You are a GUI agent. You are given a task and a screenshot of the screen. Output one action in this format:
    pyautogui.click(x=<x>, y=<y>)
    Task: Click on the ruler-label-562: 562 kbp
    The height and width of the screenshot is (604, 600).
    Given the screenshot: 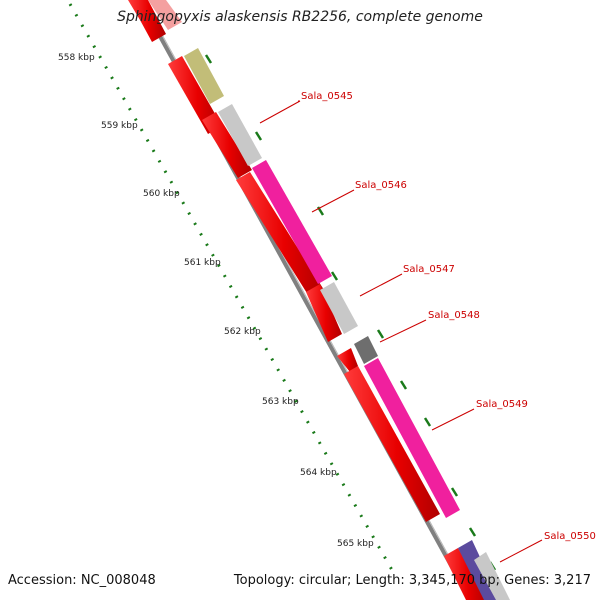 What is the action you would take?
    pyautogui.click(x=242, y=332)
    